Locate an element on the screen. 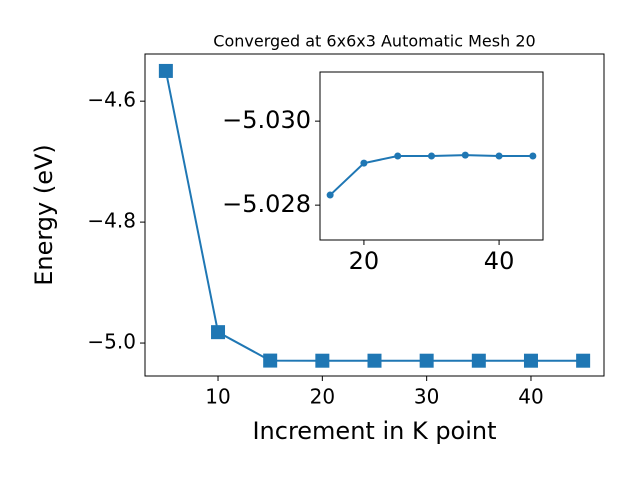 This screenshot has height=480, width=640. y-tick-label: −5.0 is located at coordinates (111, 342).